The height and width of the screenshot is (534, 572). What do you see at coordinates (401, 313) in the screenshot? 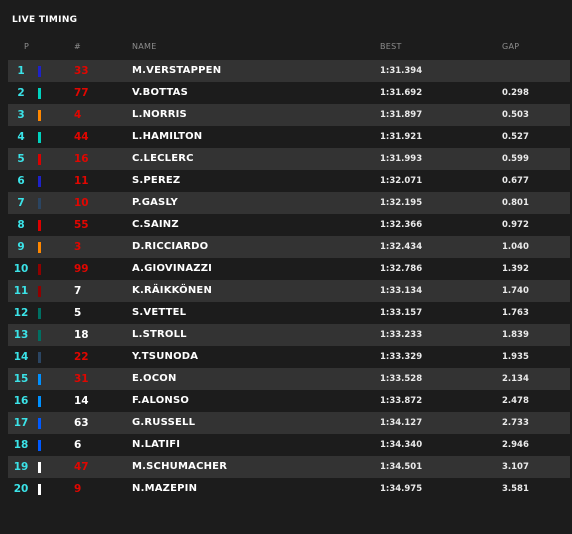
I see `best-lap-time: 1:33.157` at bounding box center [401, 313].